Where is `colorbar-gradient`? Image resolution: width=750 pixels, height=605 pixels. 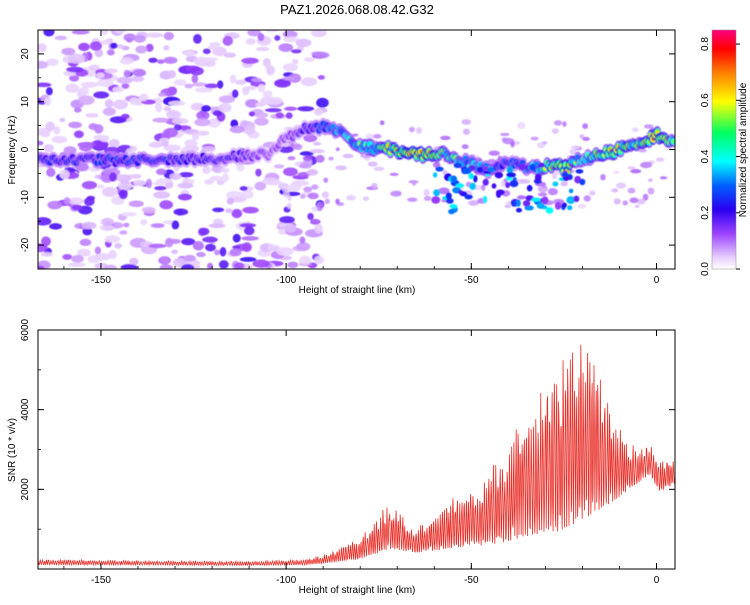 colorbar-gradient is located at coordinates (724, 149).